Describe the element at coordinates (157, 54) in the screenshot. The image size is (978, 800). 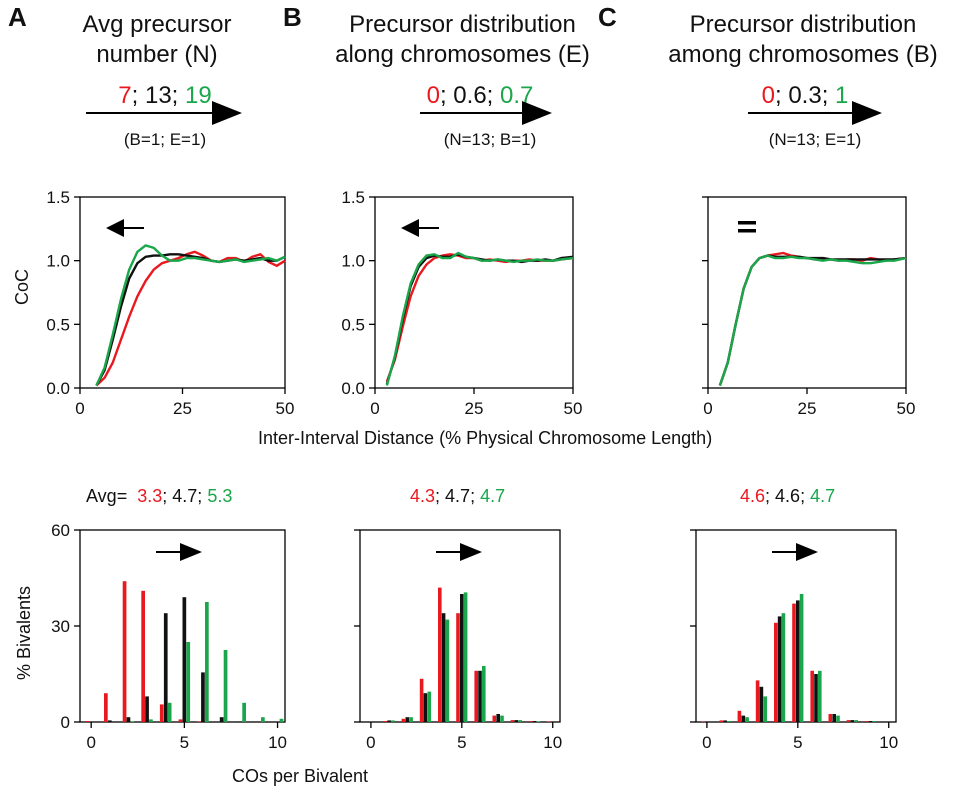
I see `panel-a-title-line2: number (N)` at that location.